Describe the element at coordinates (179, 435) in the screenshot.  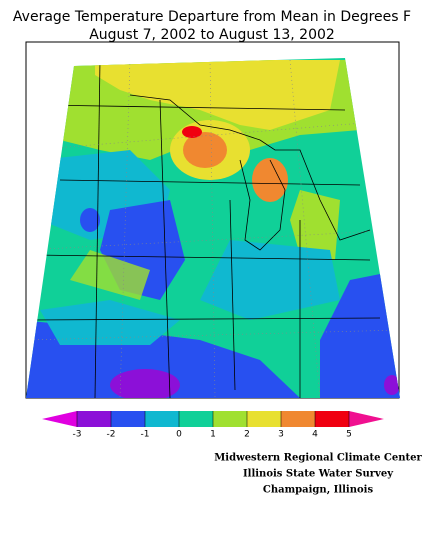
I see `legend-tick-label: 0` at that location.